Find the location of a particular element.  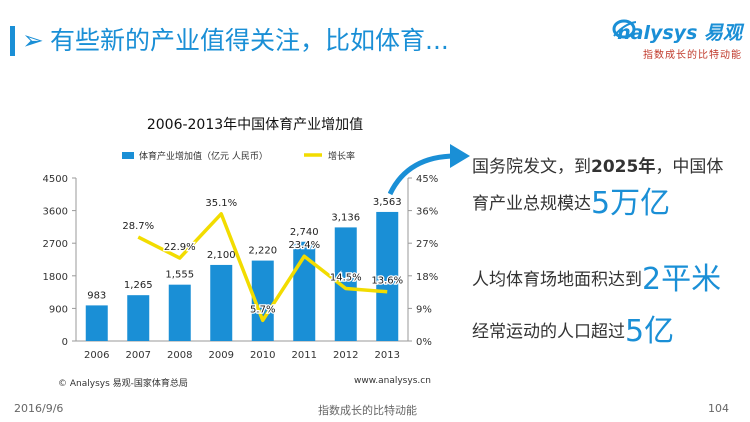

y-right-tick-label: 18% is located at coordinates (427, 277).